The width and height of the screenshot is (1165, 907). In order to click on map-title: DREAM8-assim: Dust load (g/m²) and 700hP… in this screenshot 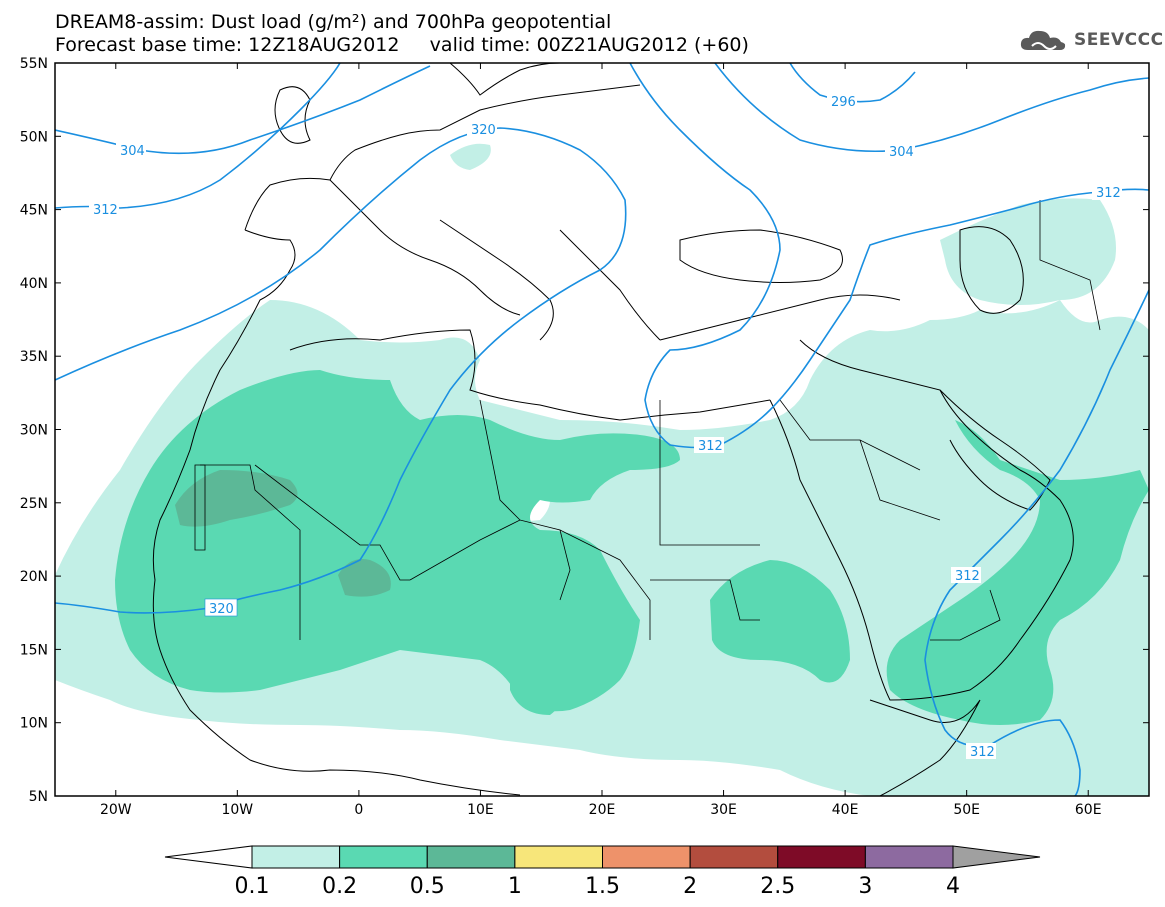, I will do `click(333, 22)`.